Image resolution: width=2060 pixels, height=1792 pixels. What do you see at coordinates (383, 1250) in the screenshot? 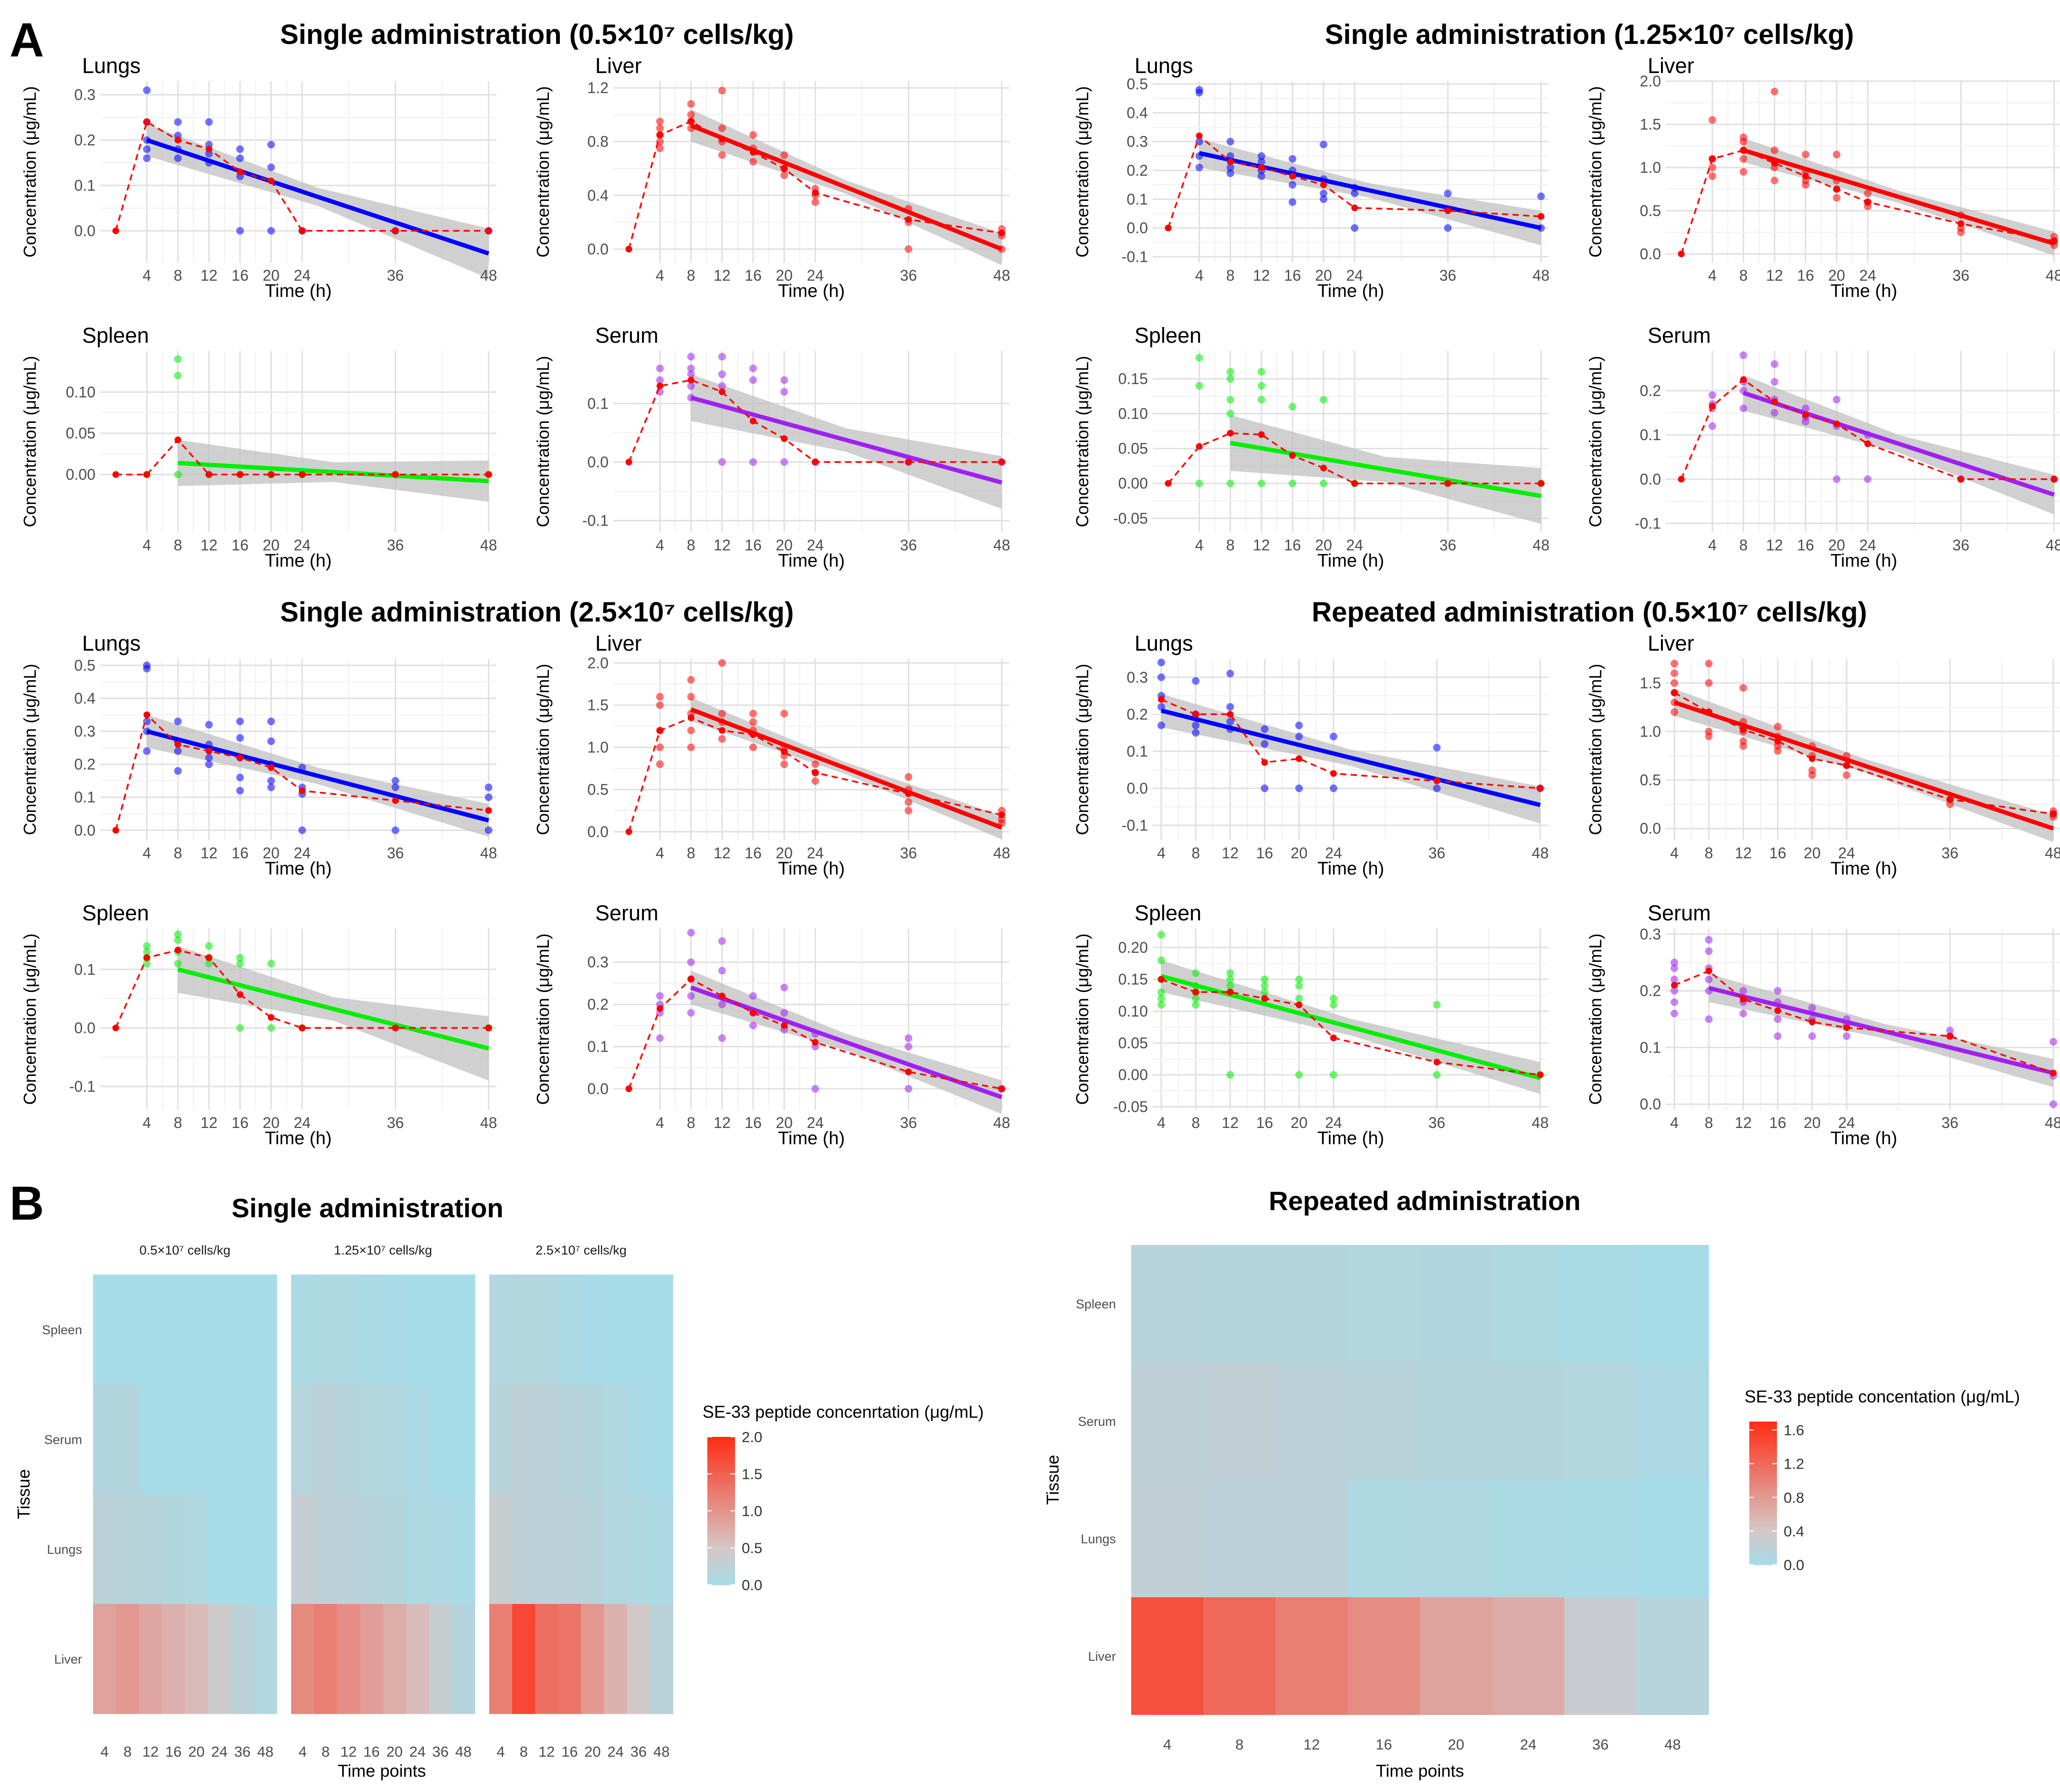
I see `facet-label: 1.25×10⁷ cells/kg` at bounding box center [383, 1250].